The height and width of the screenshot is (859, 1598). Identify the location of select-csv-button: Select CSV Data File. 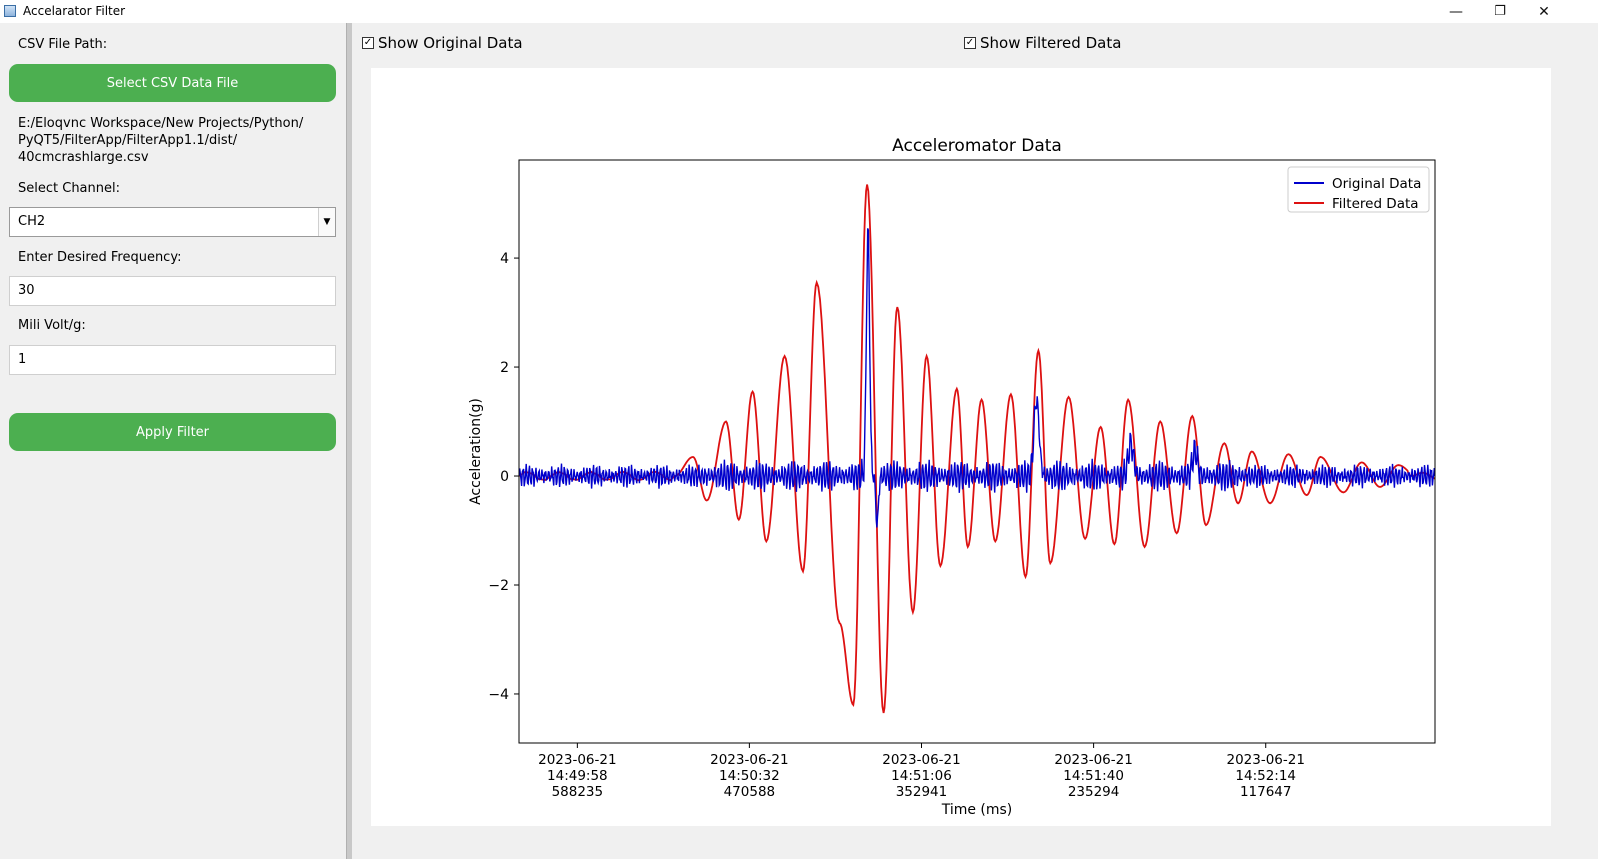
(172, 83).